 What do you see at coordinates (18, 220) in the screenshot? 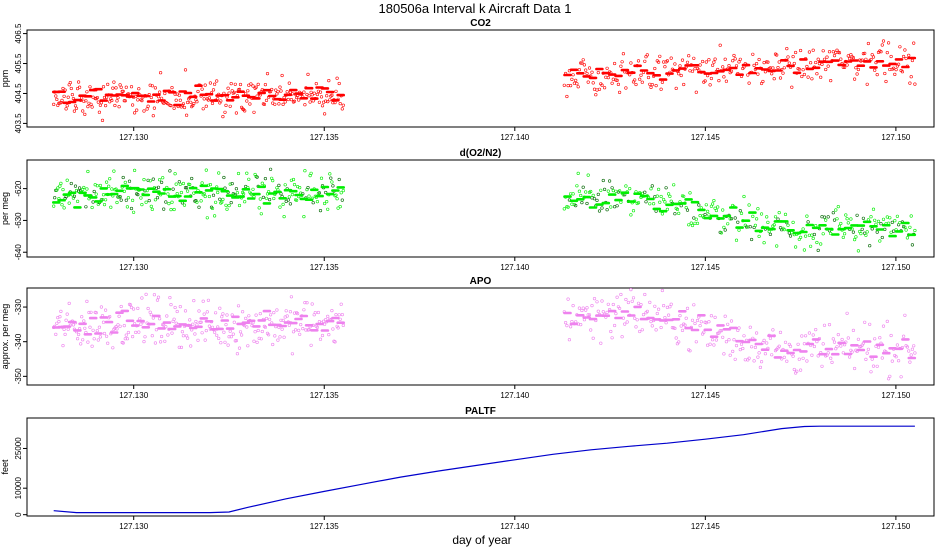
I see `o2n2-y-tick-label: -630` at bounding box center [18, 220].